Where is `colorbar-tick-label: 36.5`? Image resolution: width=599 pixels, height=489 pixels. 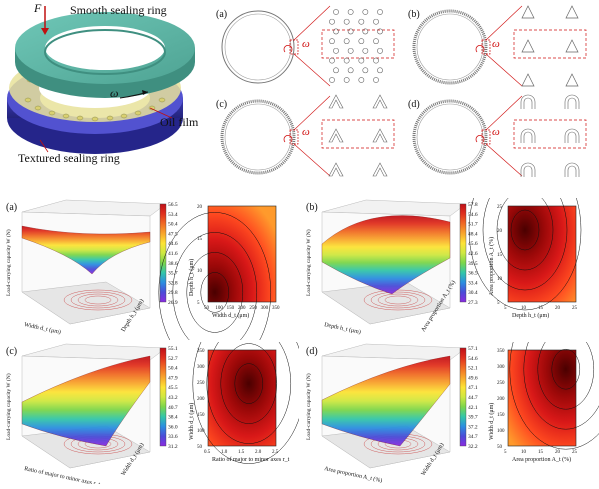
colorbar-tick-label: 36.5 is located at coordinates (473, 274).